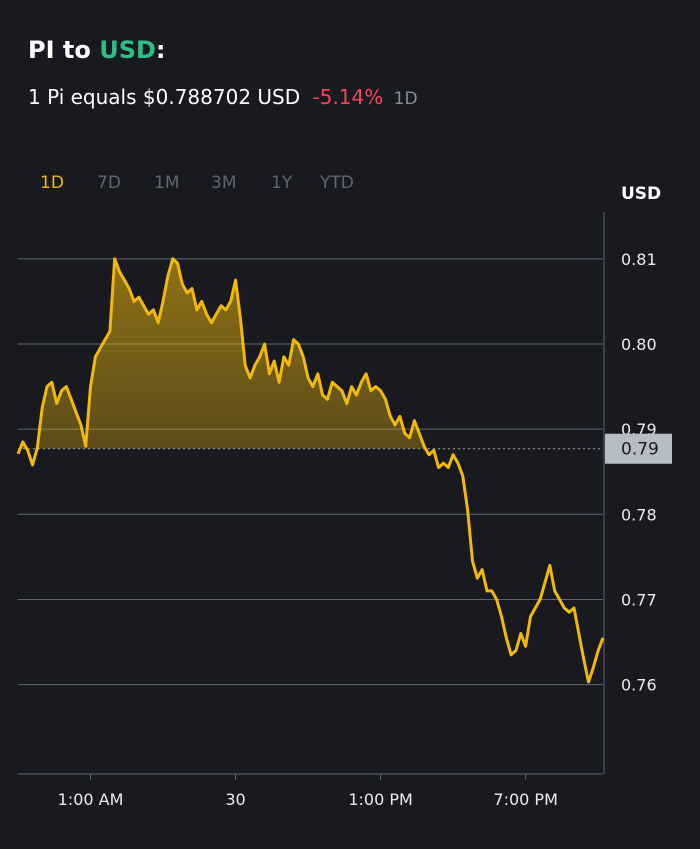 The height and width of the screenshot is (849, 700). I want to click on x-tick-label: 1:00 PM, so click(380, 799).